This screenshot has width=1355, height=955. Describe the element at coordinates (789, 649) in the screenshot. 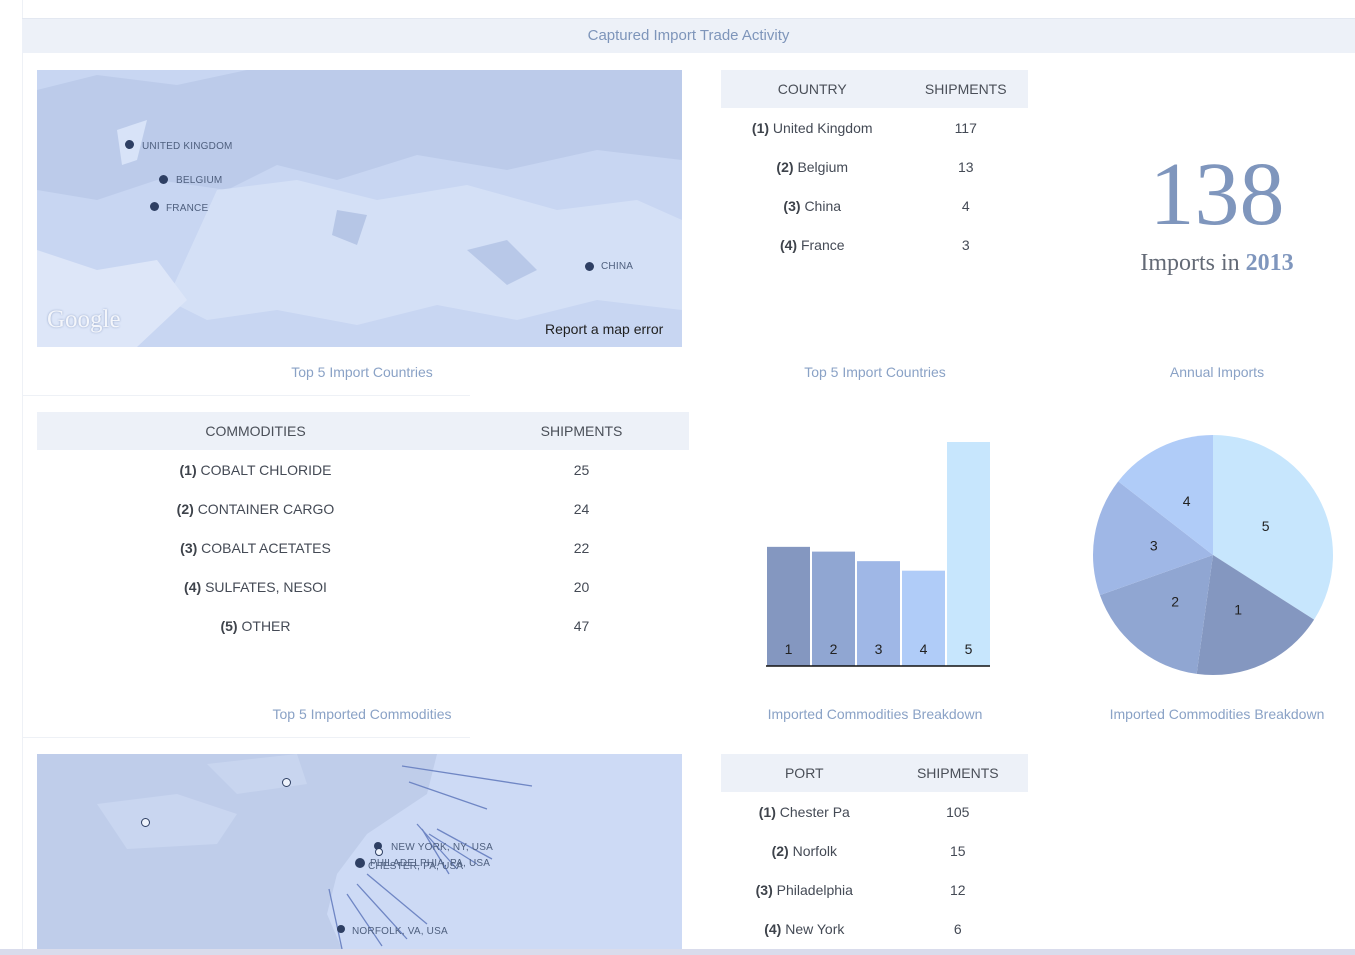

I see `bar-label: 1` at that location.